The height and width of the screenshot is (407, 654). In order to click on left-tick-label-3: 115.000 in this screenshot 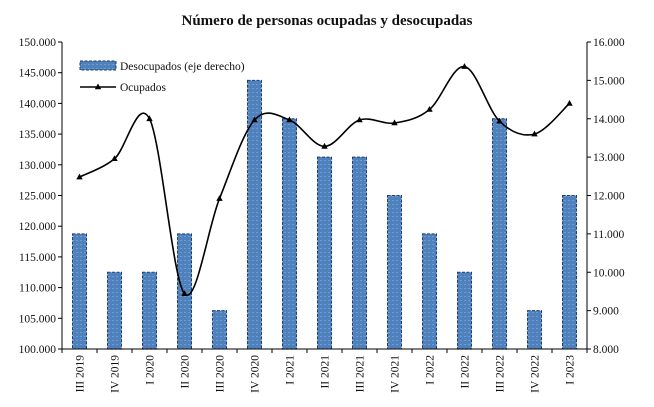, I will do `click(37, 258)`.